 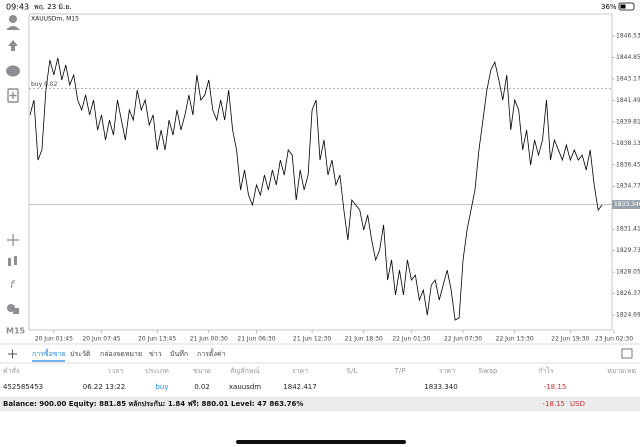 I want to click on y-tick-label: 1826.370, so click(x=628, y=293).